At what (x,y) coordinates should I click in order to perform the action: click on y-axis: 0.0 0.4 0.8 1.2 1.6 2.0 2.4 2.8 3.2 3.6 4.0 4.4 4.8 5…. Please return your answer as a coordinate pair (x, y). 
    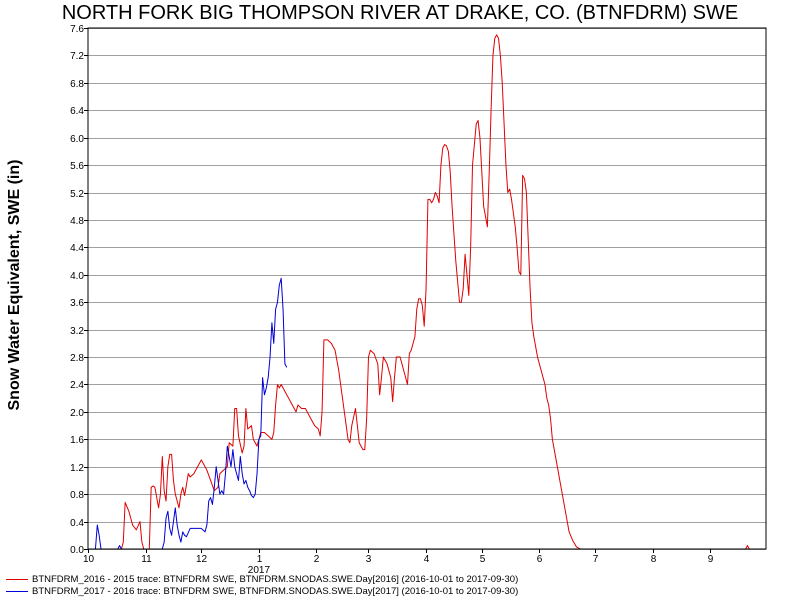
    Looking at the image, I should click on (79, 290).